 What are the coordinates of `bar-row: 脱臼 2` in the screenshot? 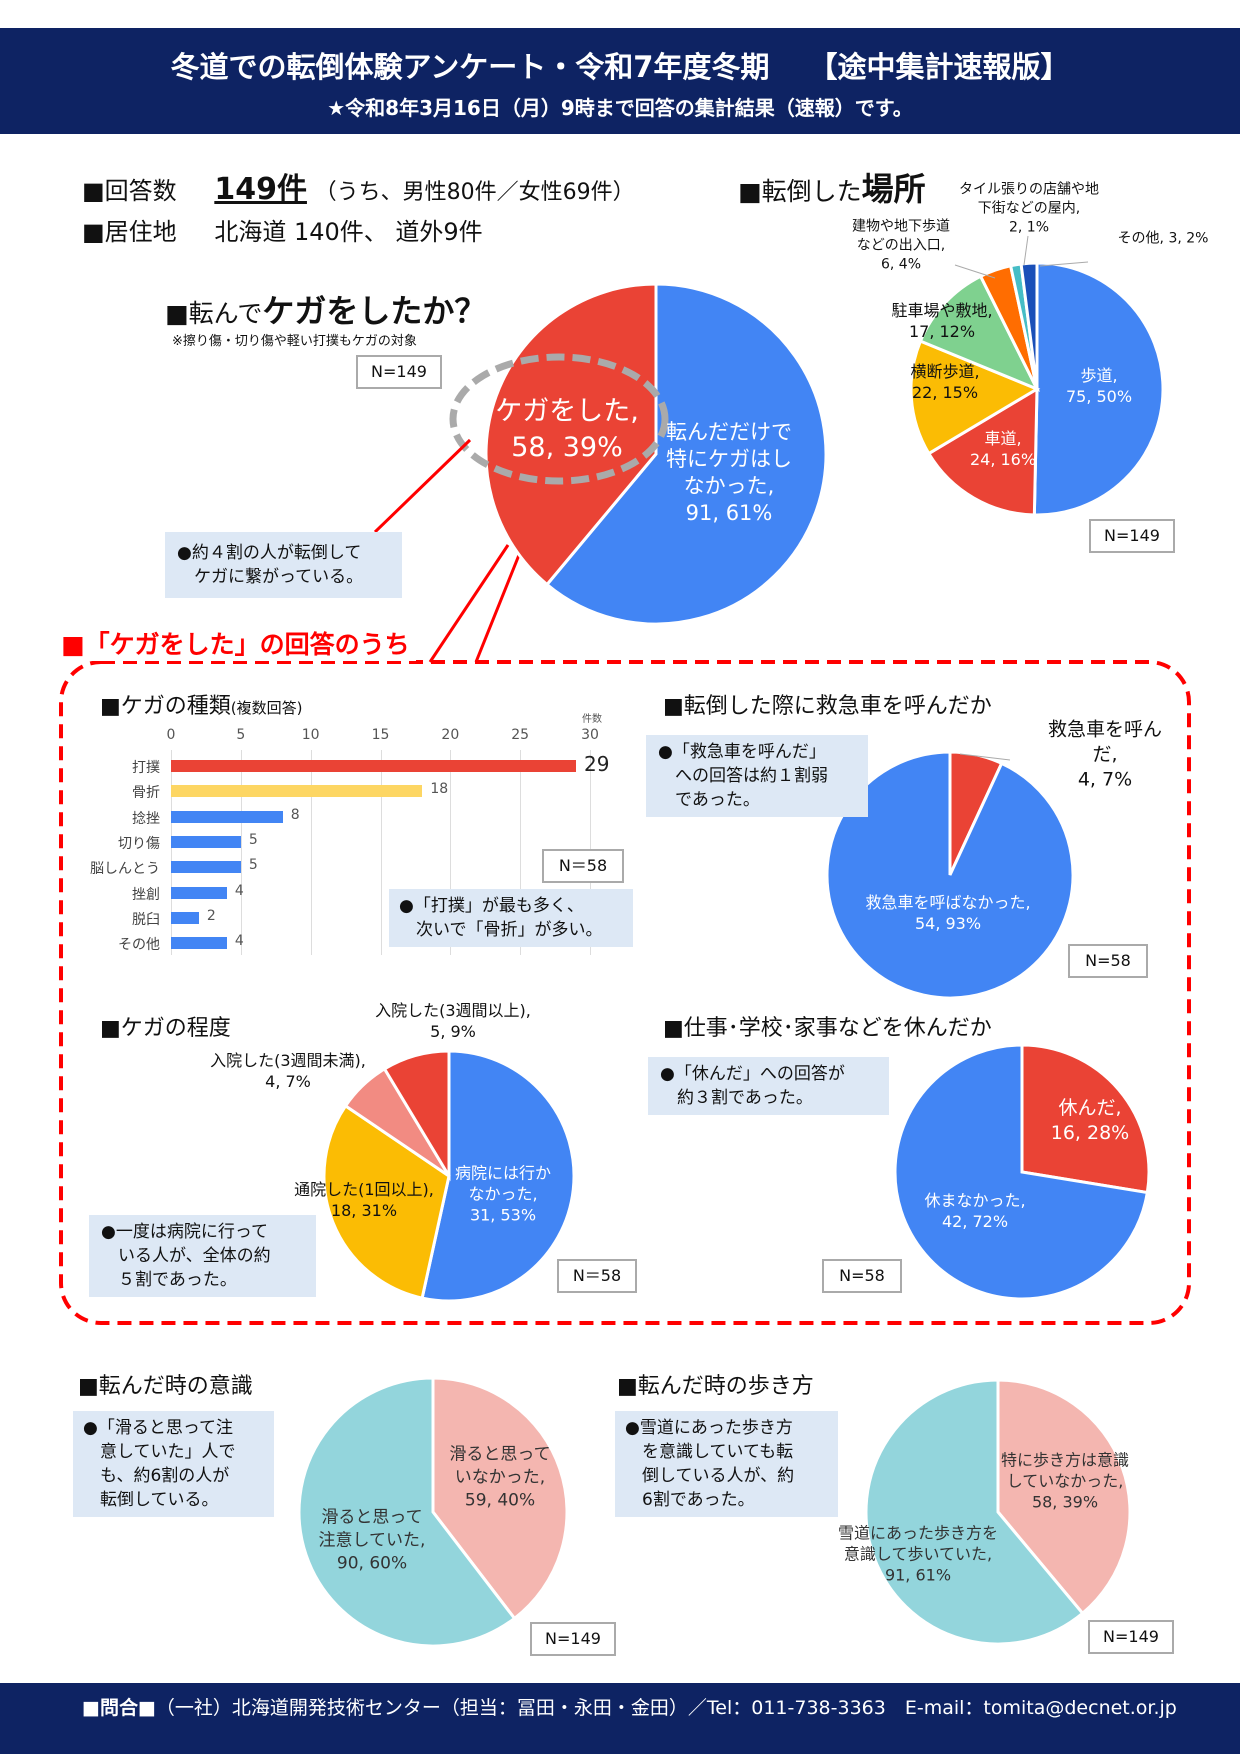 It's located at (300, 918).